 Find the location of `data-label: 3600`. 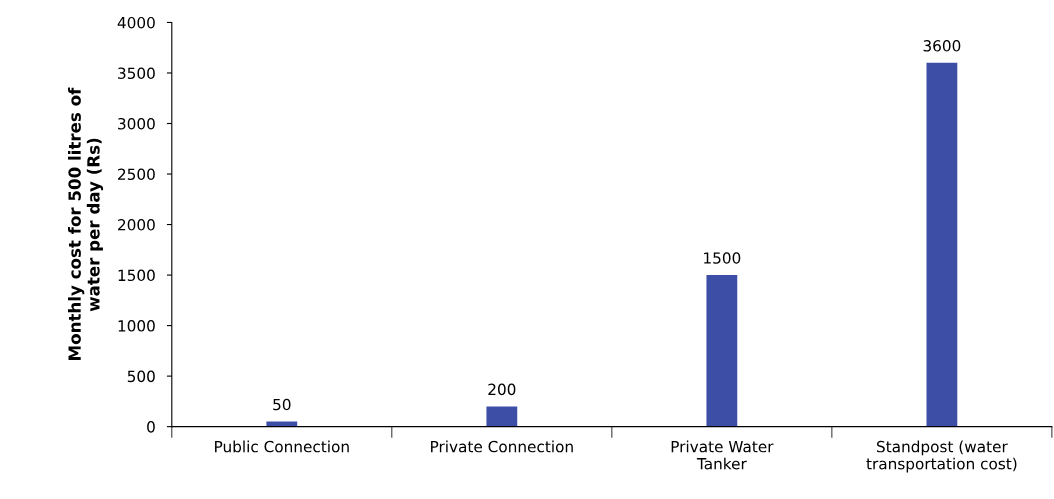

data-label: 3600 is located at coordinates (942, 46).